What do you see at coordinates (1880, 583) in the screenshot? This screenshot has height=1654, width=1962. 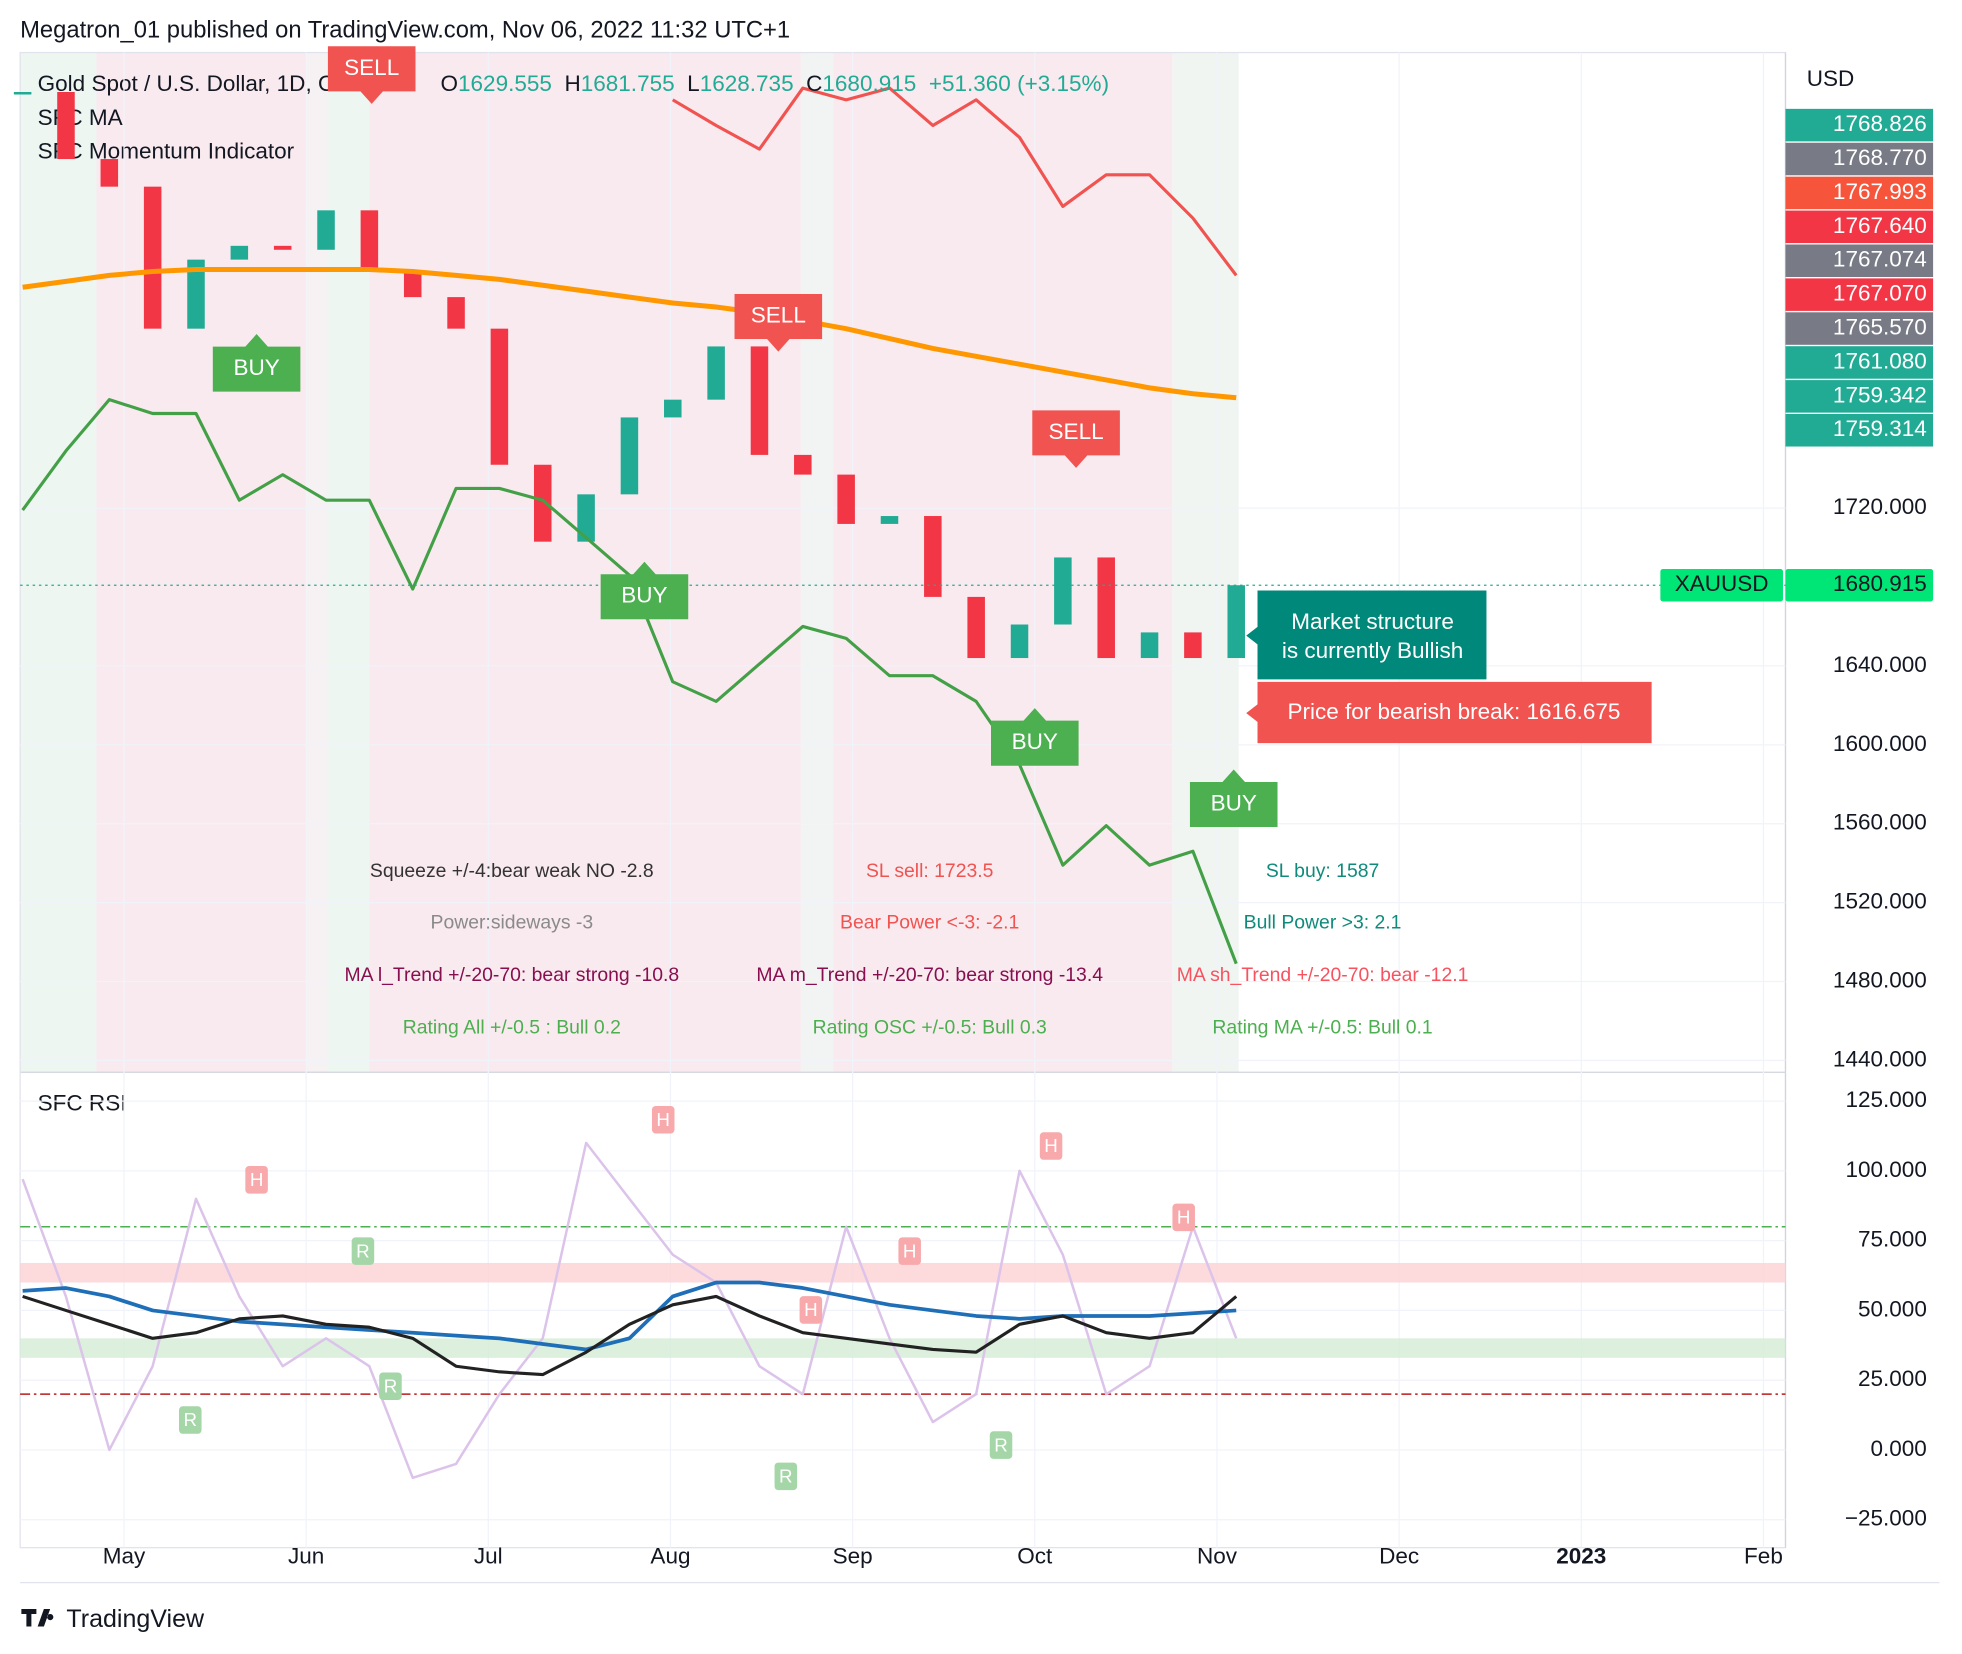 I see `last-price-text: 1680.915` at bounding box center [1880, 583].